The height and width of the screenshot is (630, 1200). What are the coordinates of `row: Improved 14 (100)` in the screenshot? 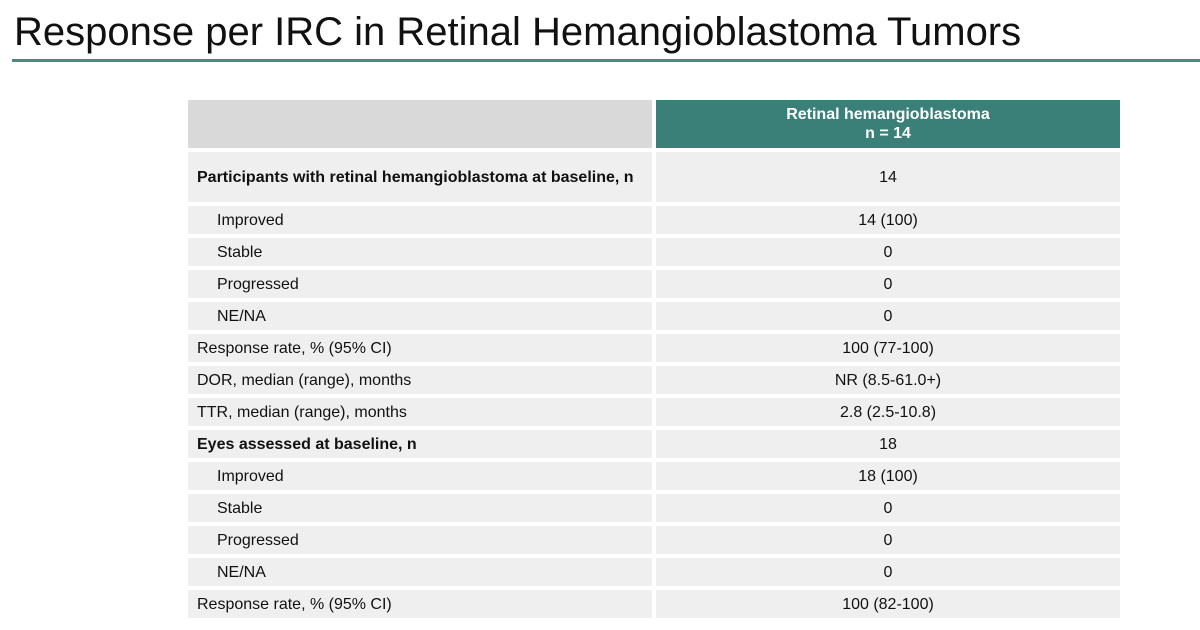 It's located at (654, 220).